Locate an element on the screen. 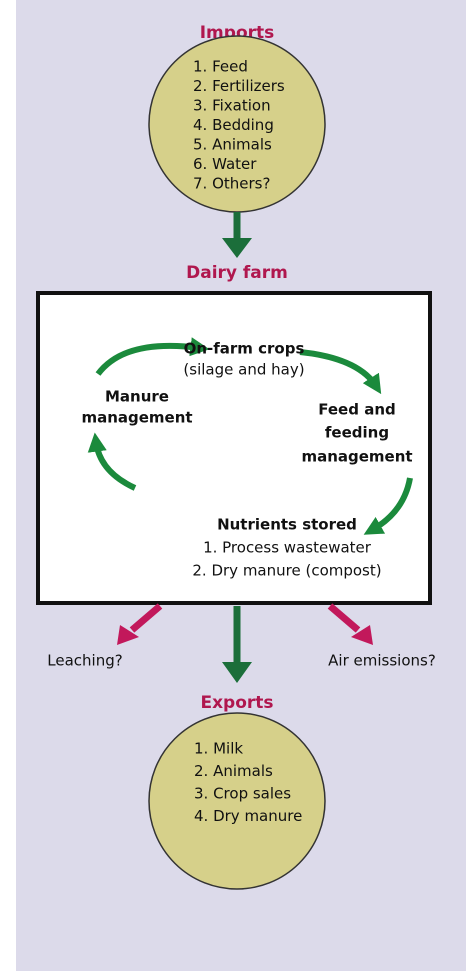  list-item: 6. Water is located at coordinates (225, 164).